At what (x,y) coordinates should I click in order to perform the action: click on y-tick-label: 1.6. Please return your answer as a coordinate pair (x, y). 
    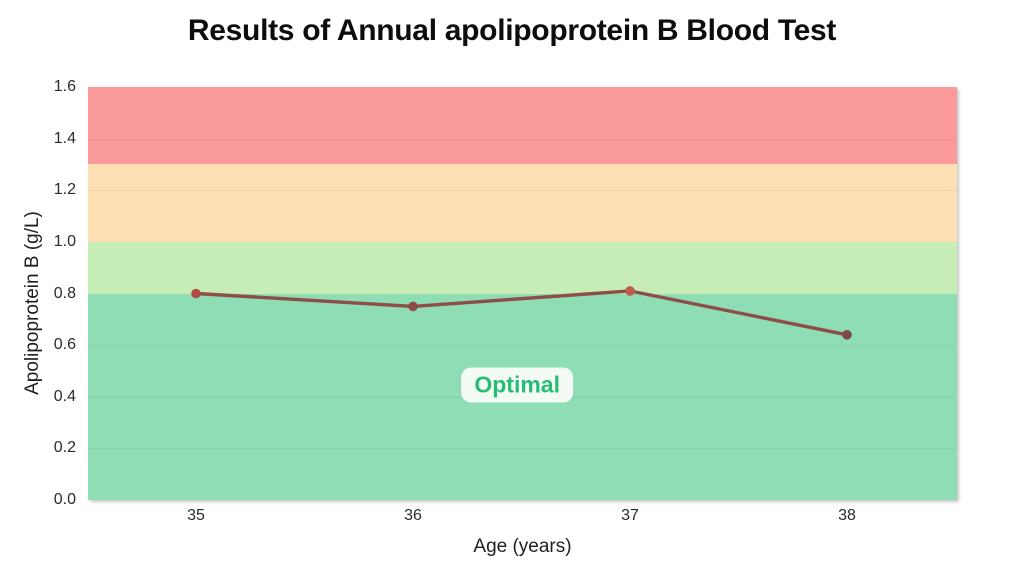
    Looking at the image, I should click on (64, 86).